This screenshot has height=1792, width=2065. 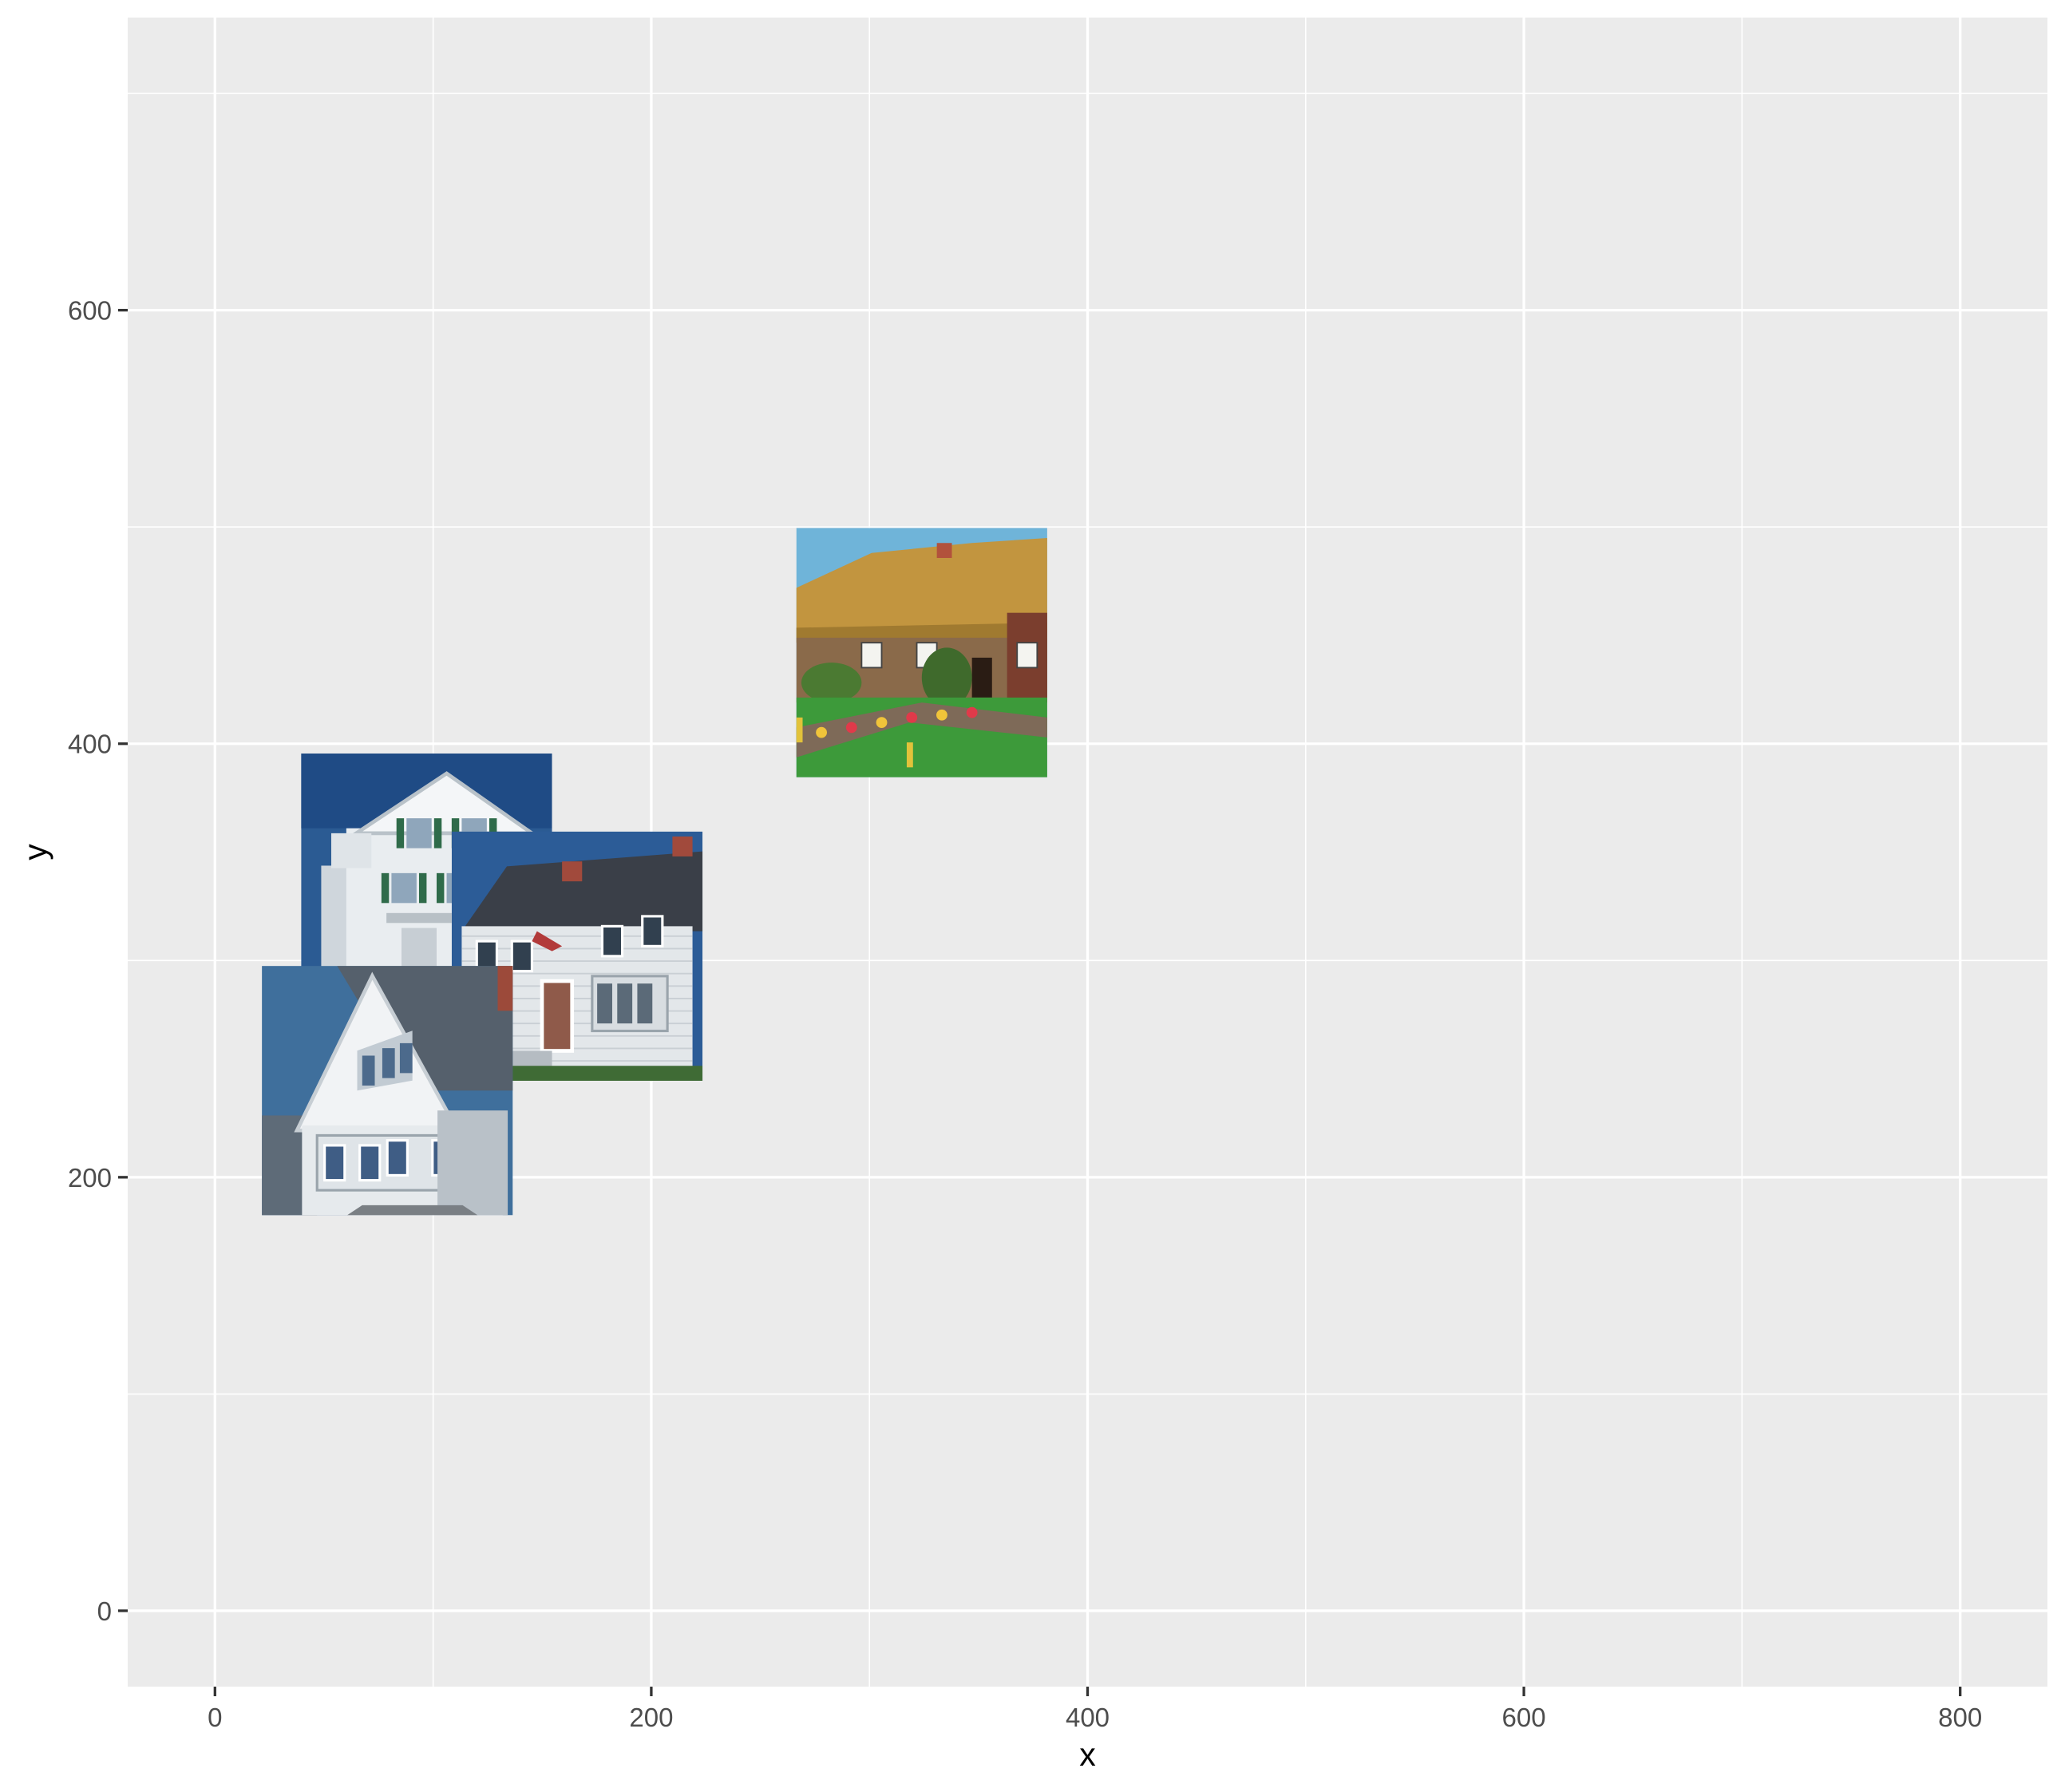 I want to click on y-tick-label: 400, so click(x=90, y=744).